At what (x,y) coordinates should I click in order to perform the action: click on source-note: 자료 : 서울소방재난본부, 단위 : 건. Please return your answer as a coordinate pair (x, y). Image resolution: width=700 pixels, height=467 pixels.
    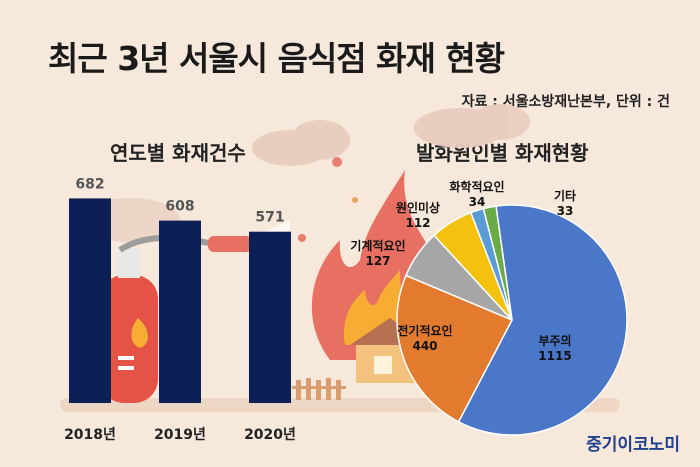
    Looking at the image, I should click on (565, 102).